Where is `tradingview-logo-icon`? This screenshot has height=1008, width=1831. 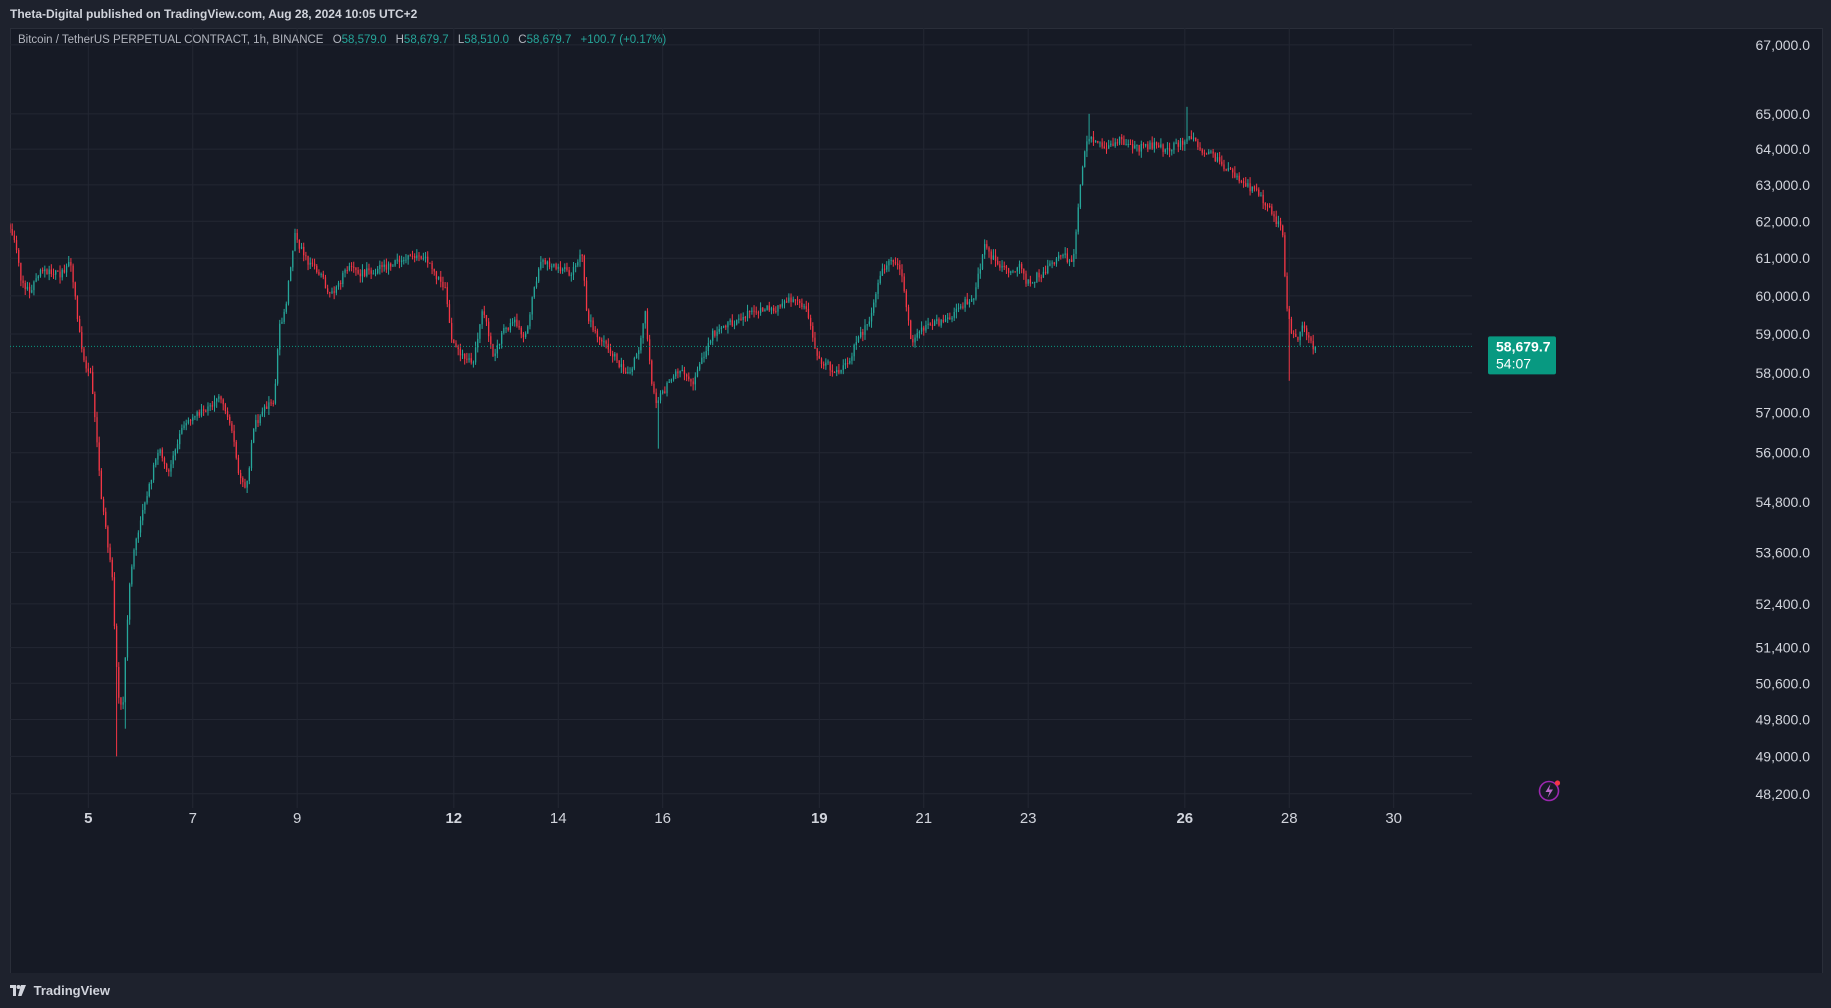 tradingview-logo-icon is located at coordinates (20, 990).